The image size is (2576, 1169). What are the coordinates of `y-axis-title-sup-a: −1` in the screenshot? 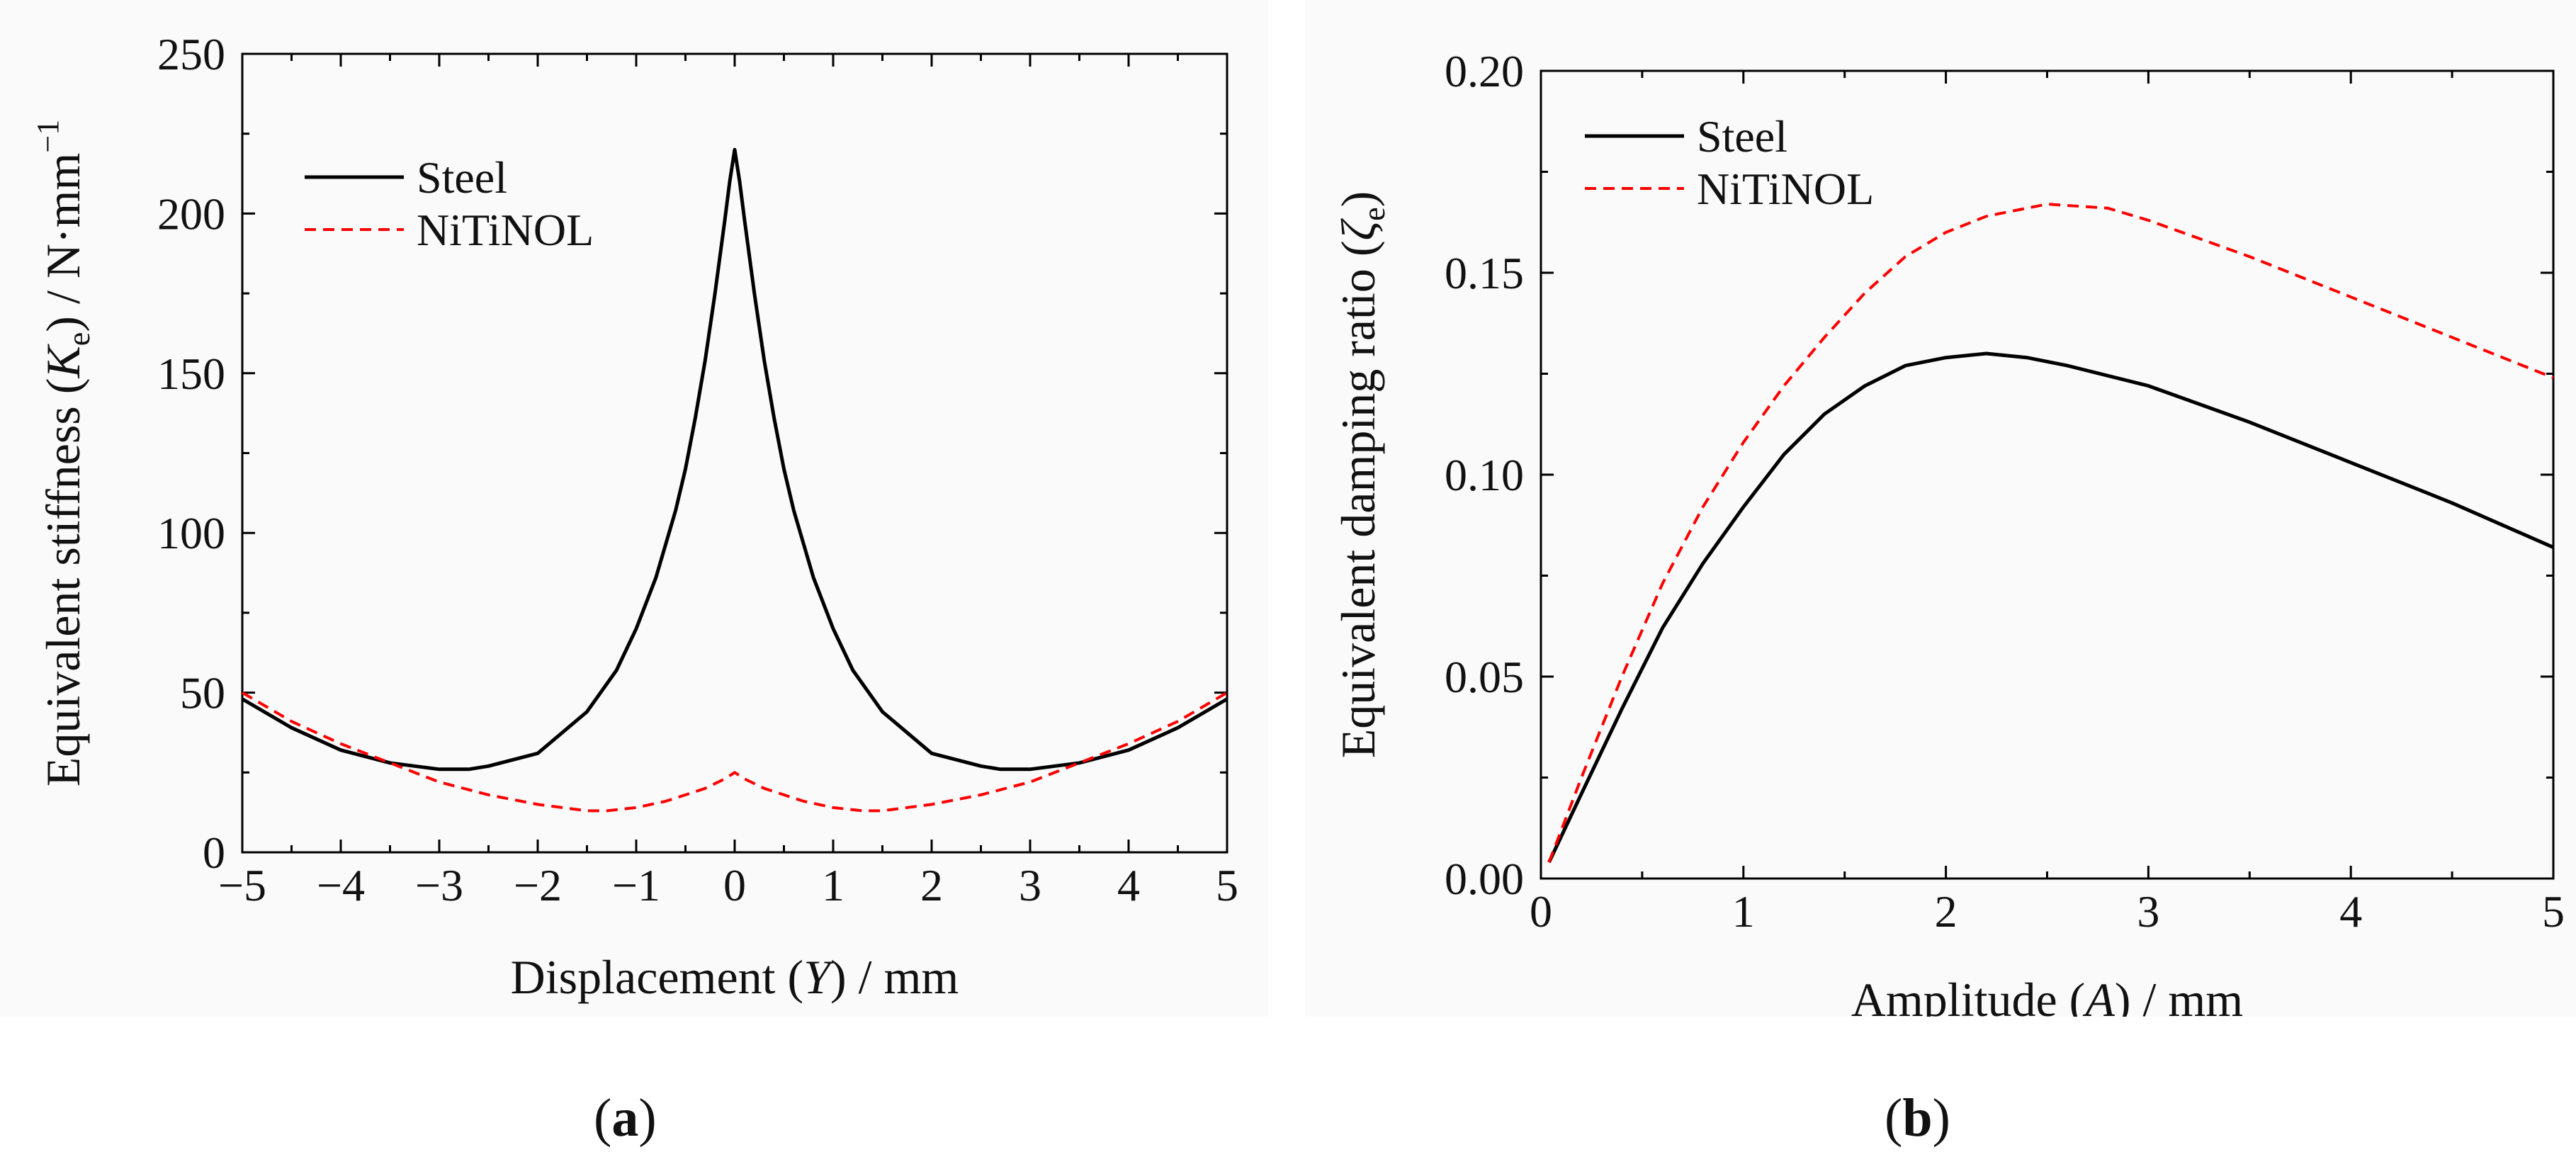 It's located at (48, 136).